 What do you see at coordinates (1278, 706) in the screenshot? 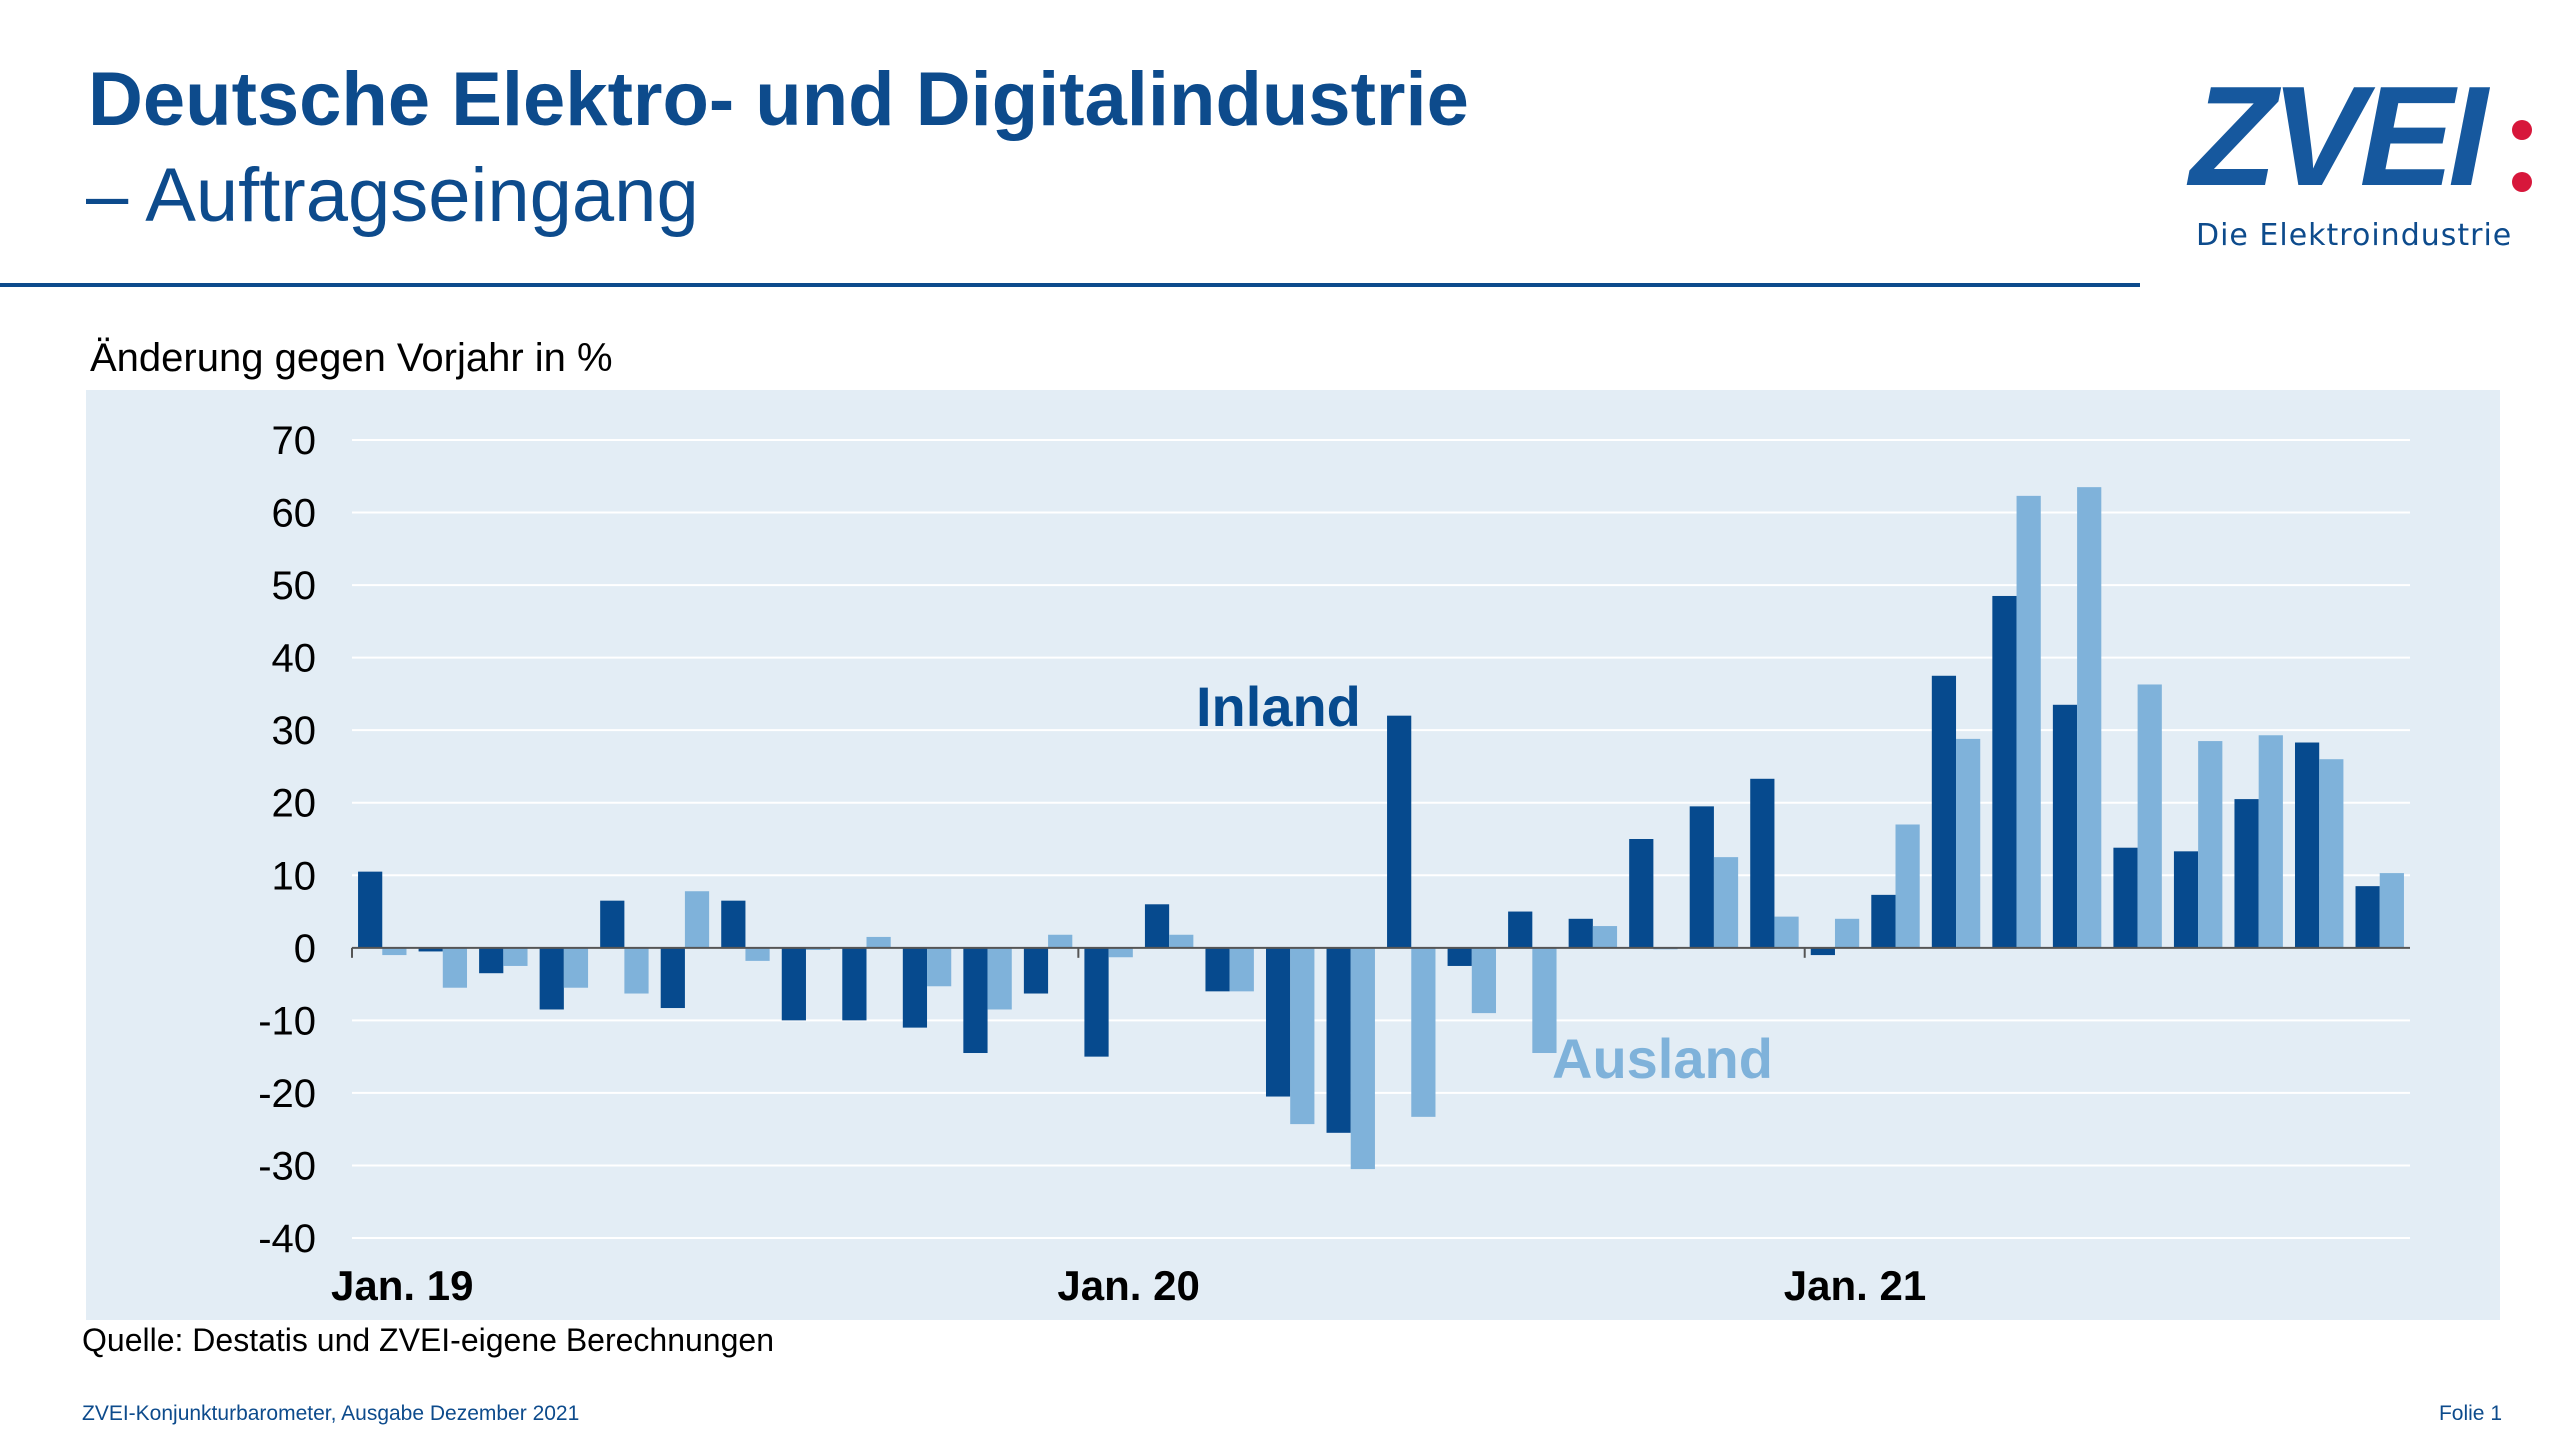
I see `annotation-inland: Inland` at bounding box center [1278, 706].